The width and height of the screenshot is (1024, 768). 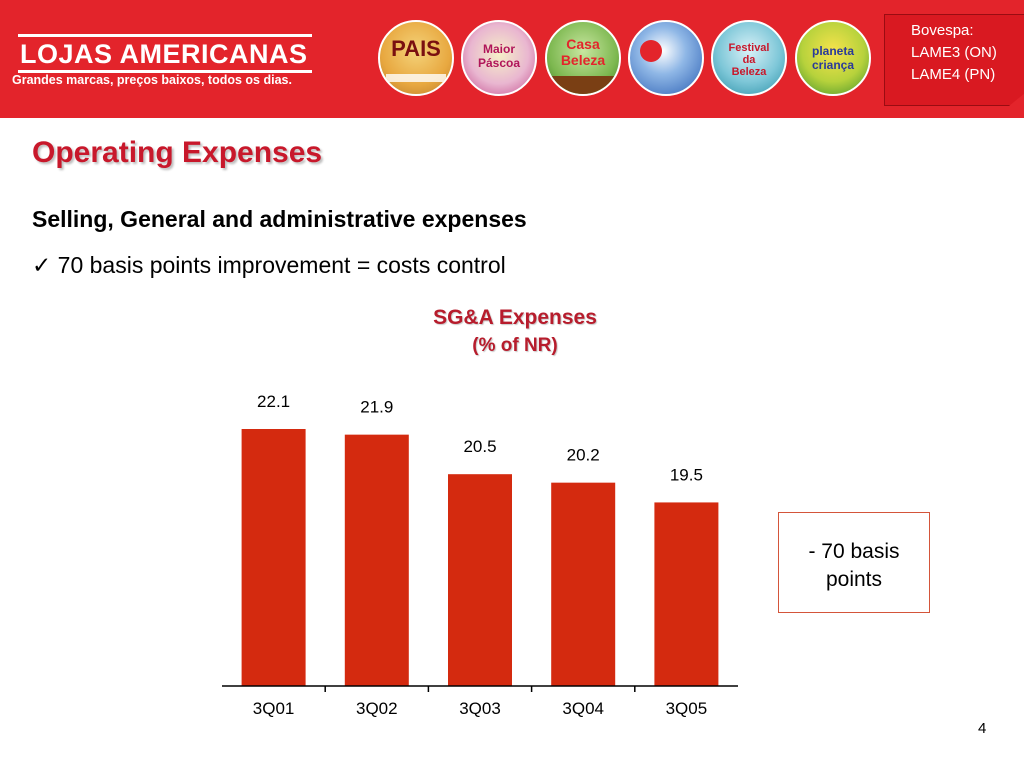 I want to click on festival-beleza-badge: Festival da Beleza, so click(x=749, y=58).